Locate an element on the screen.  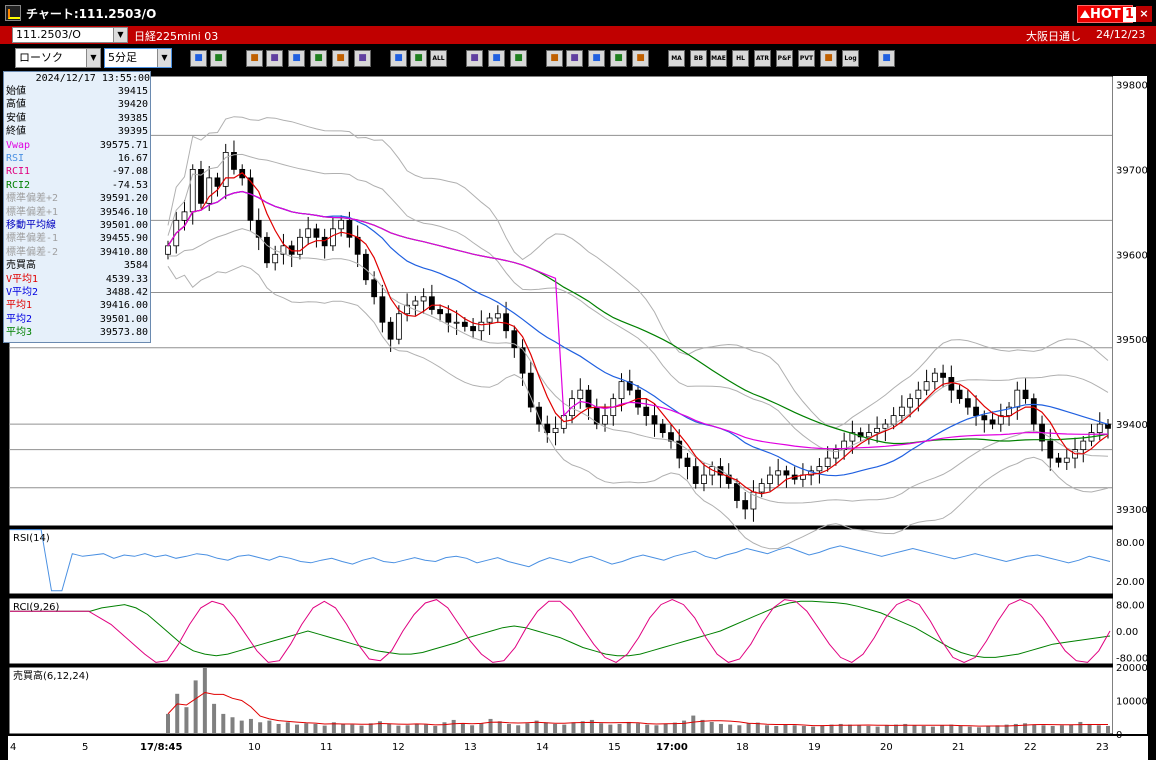
price-tick-label: 39400 is located at coordinates (1132, 425).